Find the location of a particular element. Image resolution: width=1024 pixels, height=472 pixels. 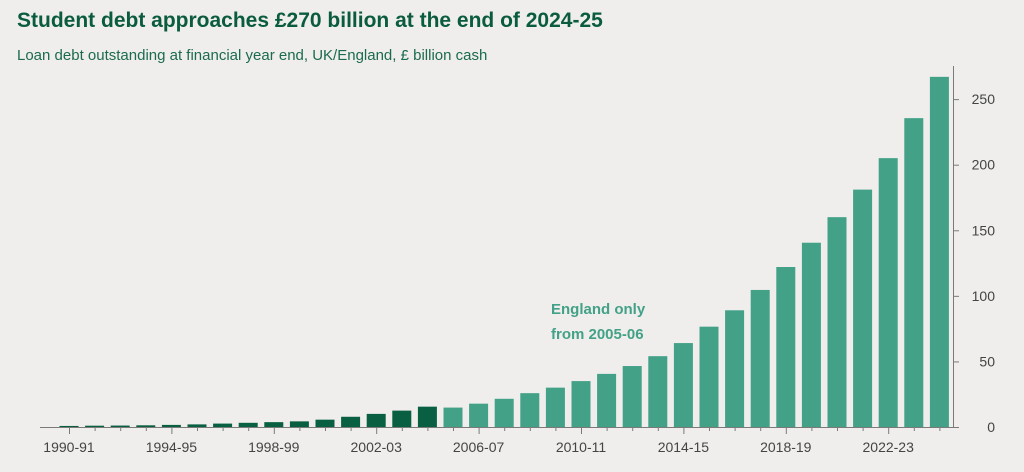

x-tick-label: 2022-23 is located at coordinates (889, 447).